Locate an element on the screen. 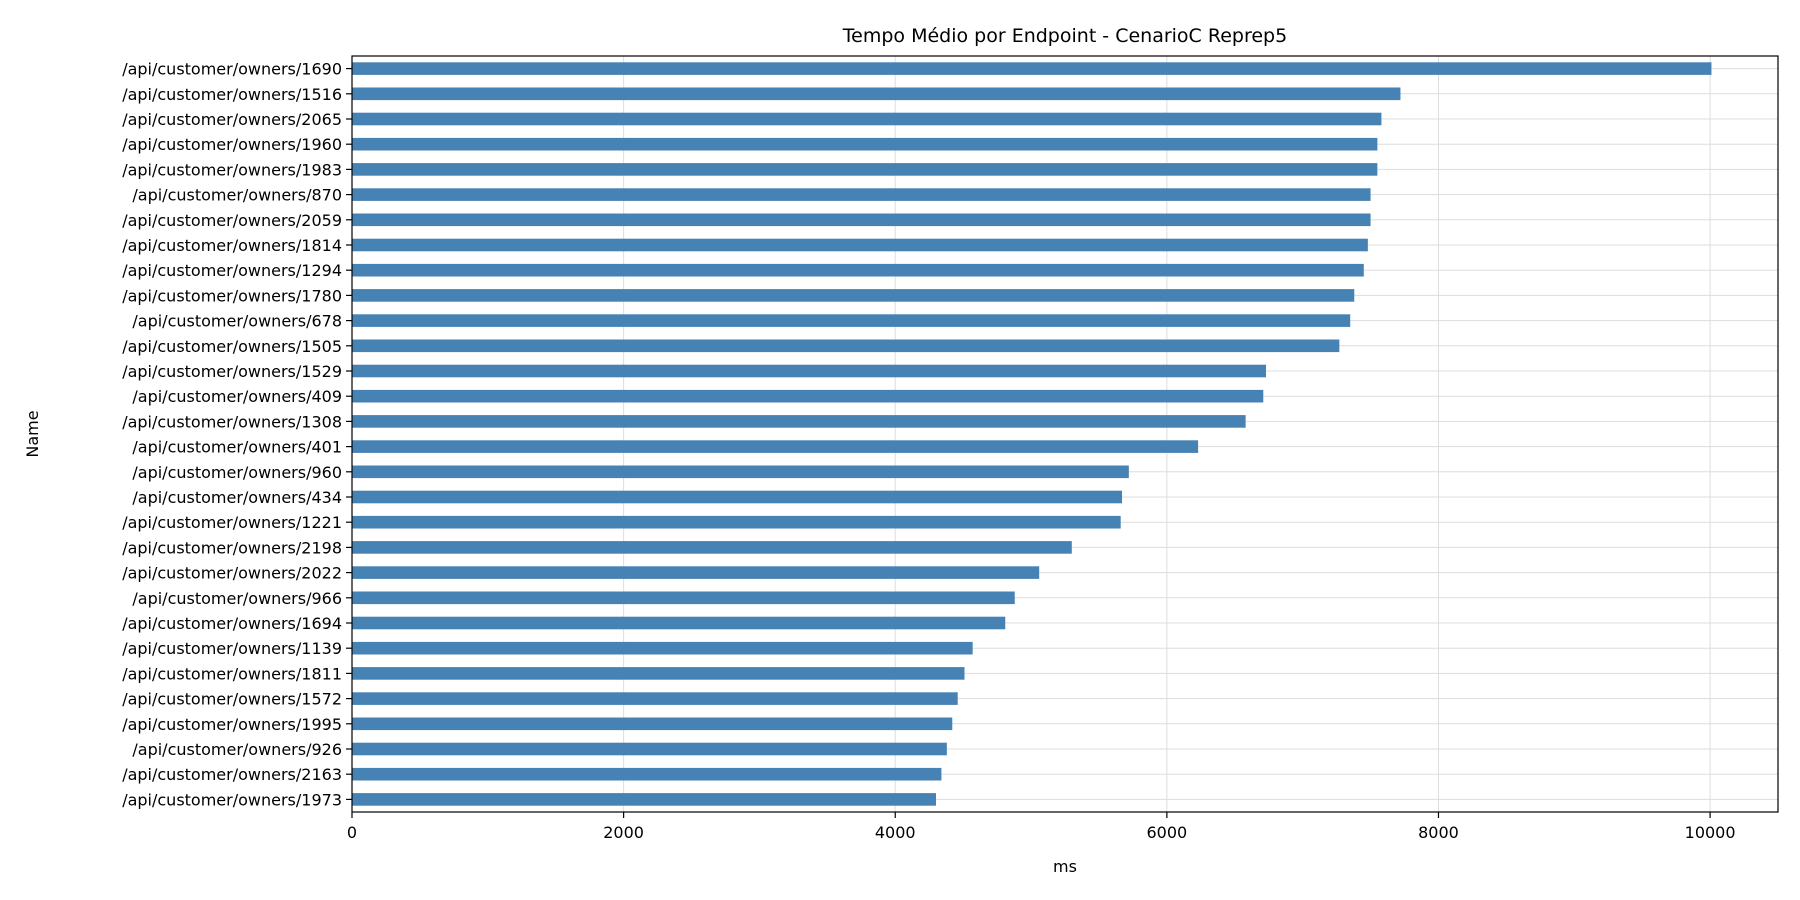 Image resolution: width=1800 pixels, height=900 pixels. y-tick-label: /api/customer/owners/1690 is located at coordinates (232, 69).